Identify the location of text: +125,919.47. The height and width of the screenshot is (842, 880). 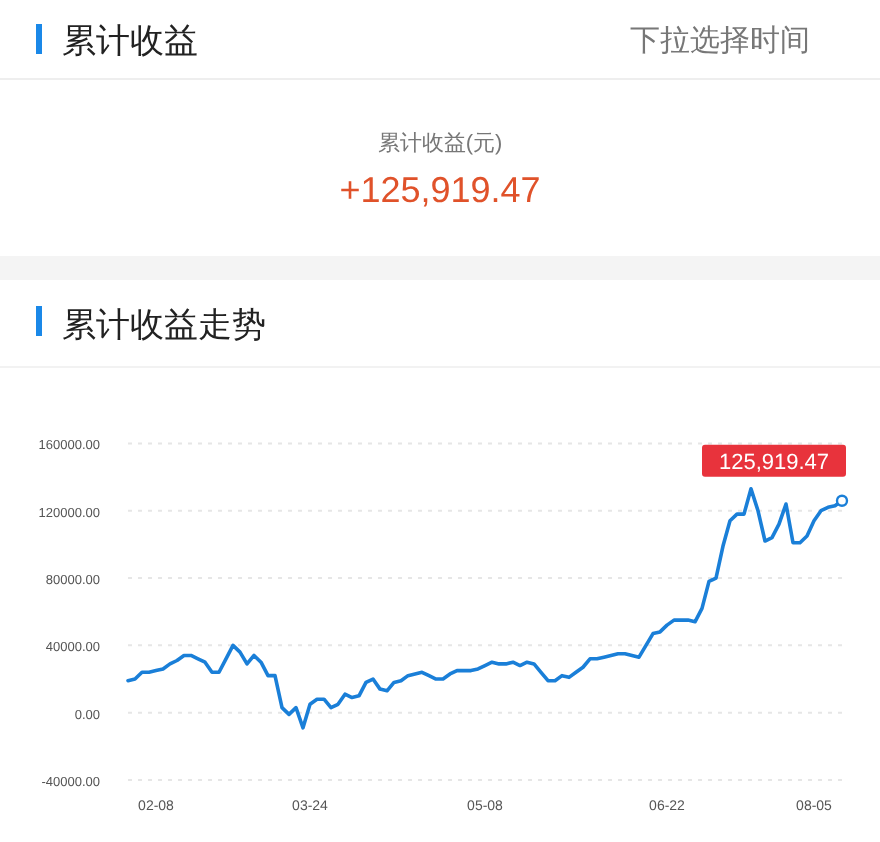
(440, 190).